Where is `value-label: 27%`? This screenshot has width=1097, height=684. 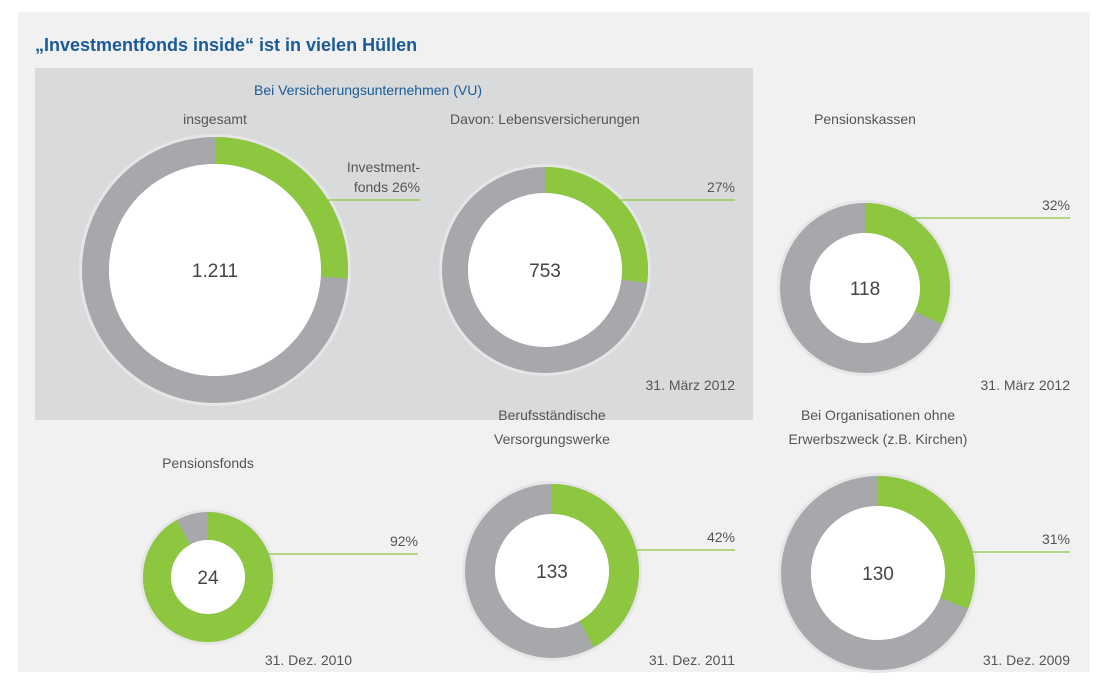 value-label: 27% is located at coordinates (721, 187).